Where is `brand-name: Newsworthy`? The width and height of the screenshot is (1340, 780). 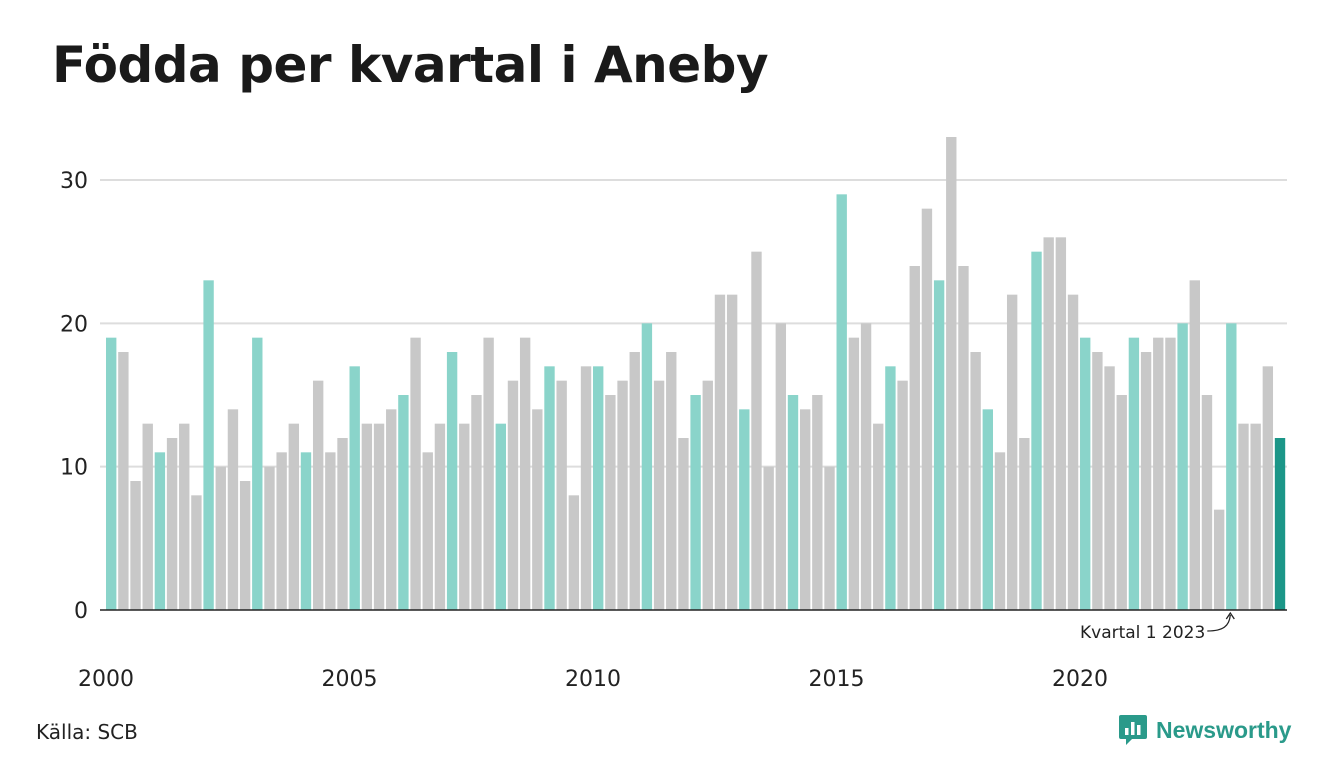
brand-name: Newsworthy is located at coordinates (1224, 729).